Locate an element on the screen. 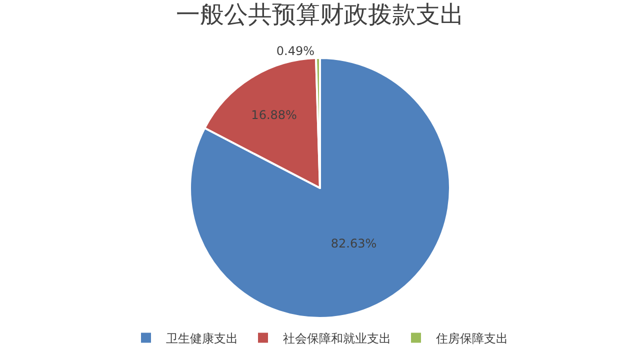 The width and height of the screenshot is (640, 364). data-label: 82.63% is located at coordinates (353, 243).